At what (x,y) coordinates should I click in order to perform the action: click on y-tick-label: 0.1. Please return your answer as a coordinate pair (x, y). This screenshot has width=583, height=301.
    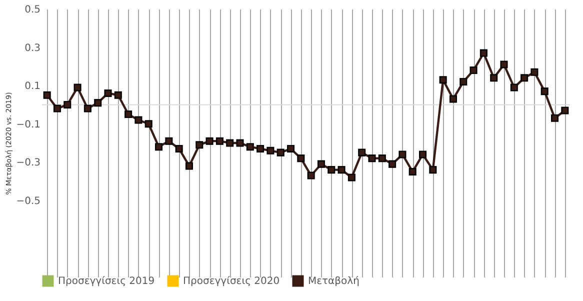
    Looking at the image, I should click on (32, 86).